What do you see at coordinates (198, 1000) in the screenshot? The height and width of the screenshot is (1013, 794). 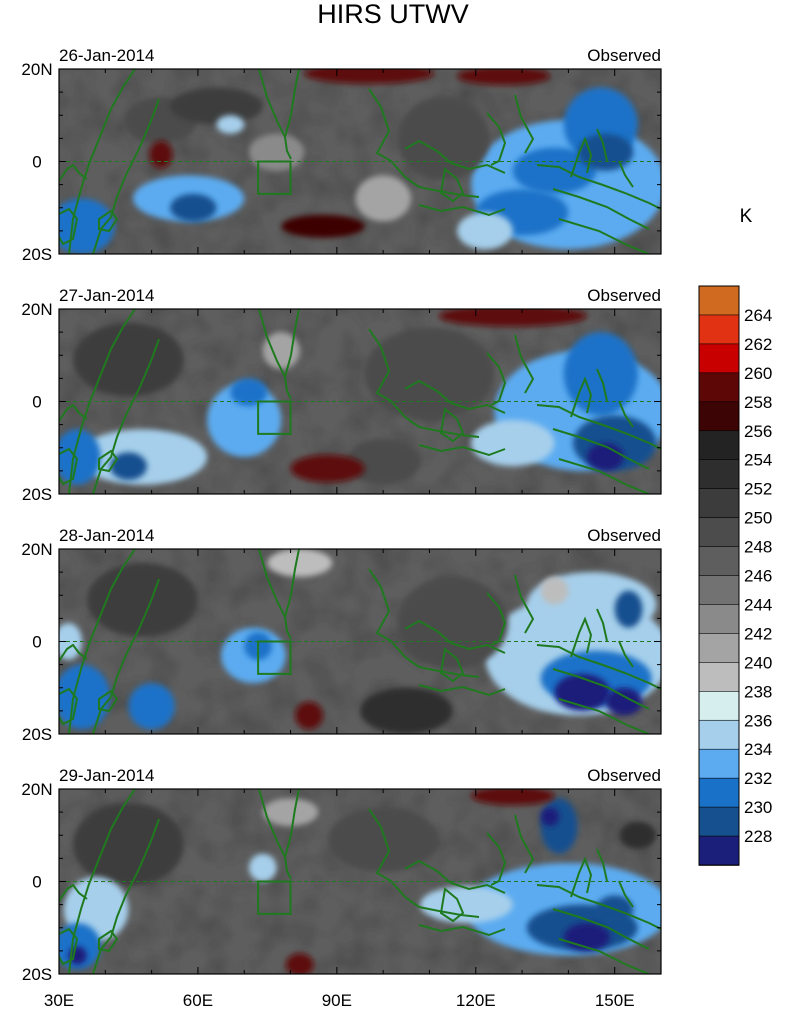 I see `x-tick-label: 60E` at bounding box center [198, 1000].